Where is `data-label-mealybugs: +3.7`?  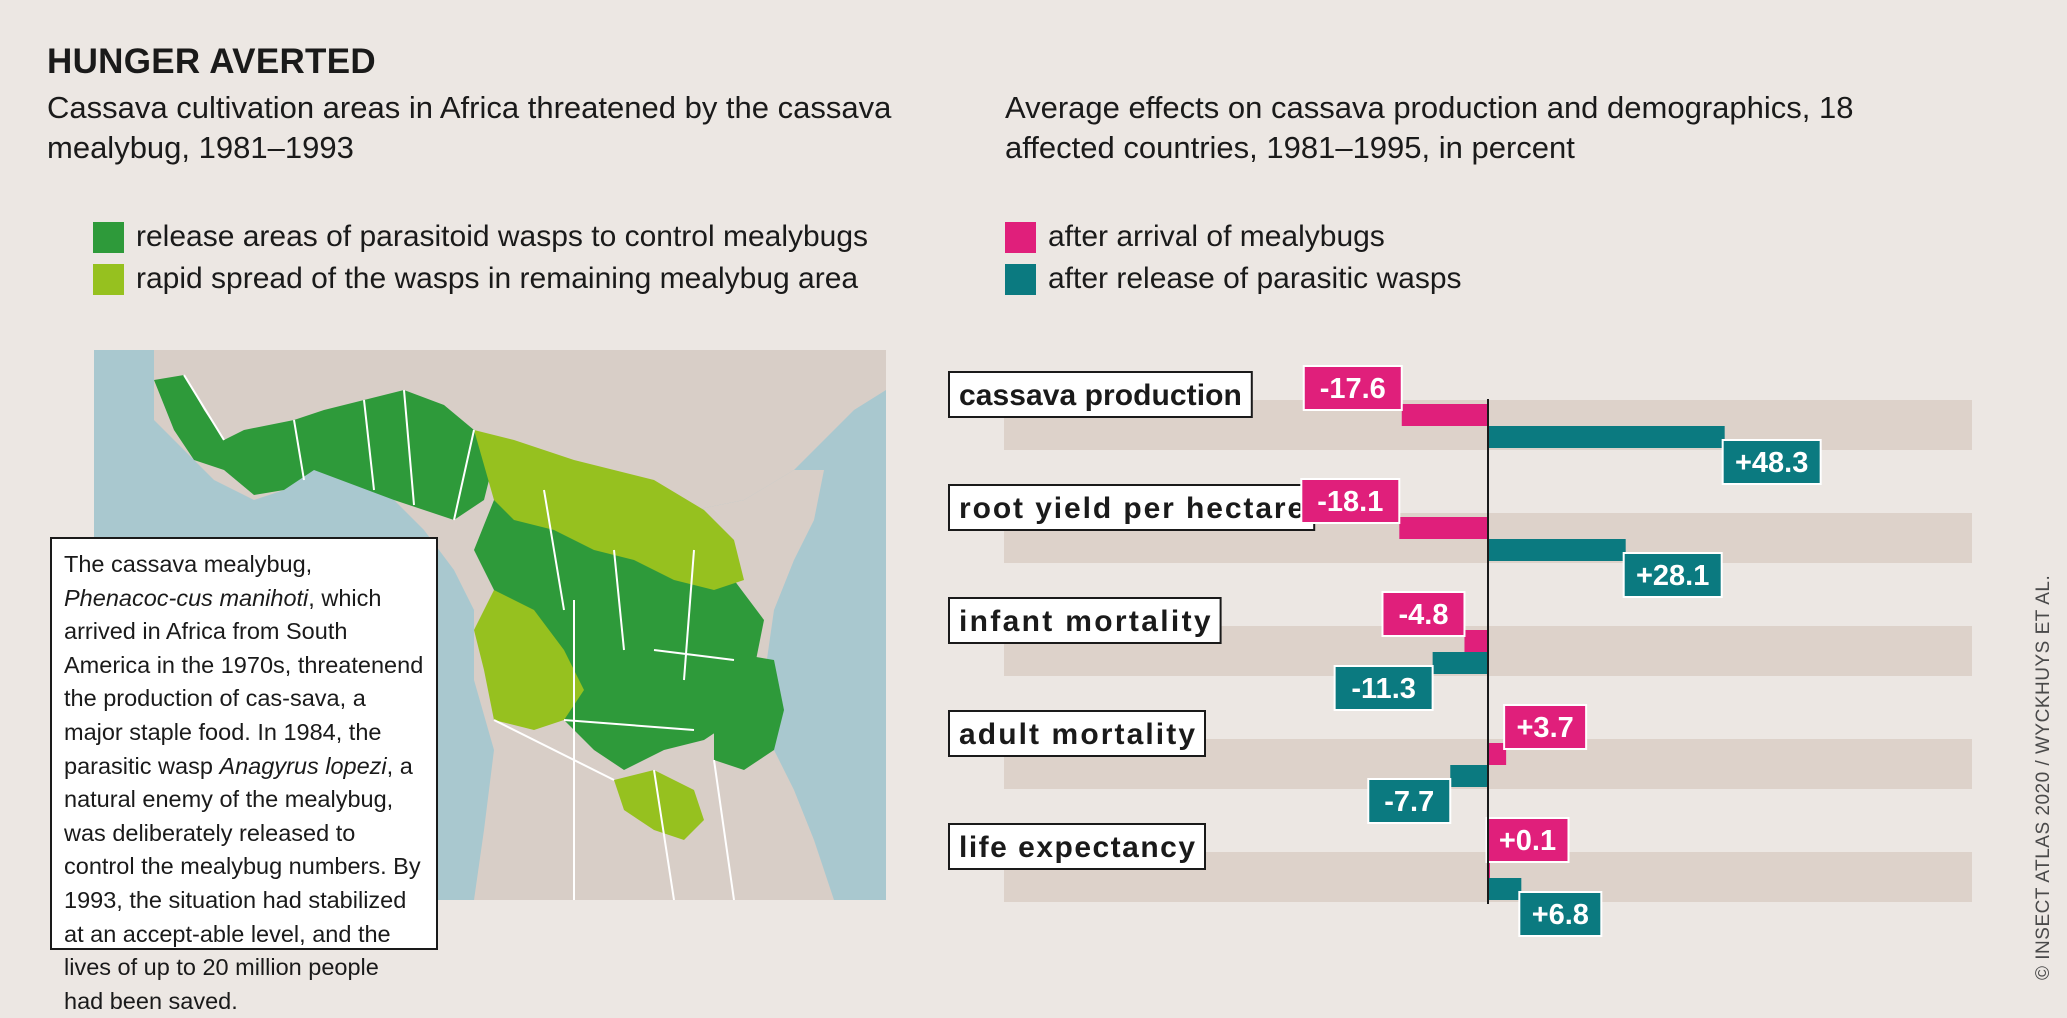 data-label-mealybugs: +3.7 is located at coordinates (1545, 728).